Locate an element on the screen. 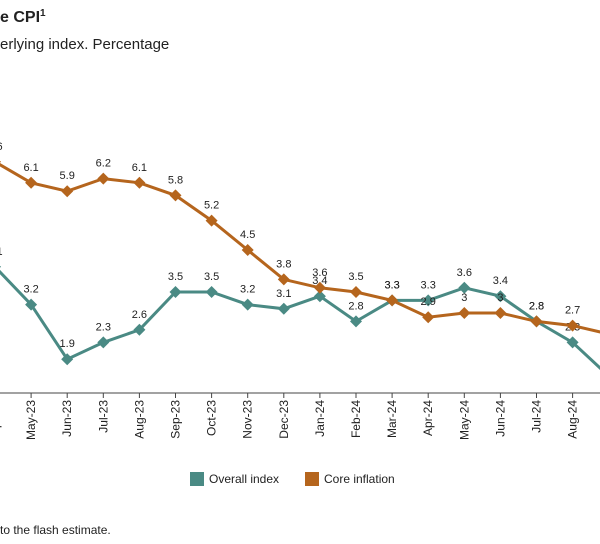 The width and height of the screenshot is (600, 544). x-tick-label: Jul-23 is located at coordinates (103, 416).